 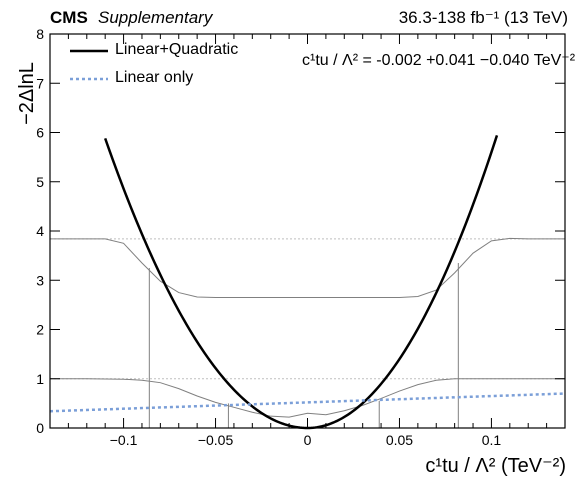 What do you see at coordinates (89, 65) in the screenshot?
I see `legend` at bounding box center [89, 65].